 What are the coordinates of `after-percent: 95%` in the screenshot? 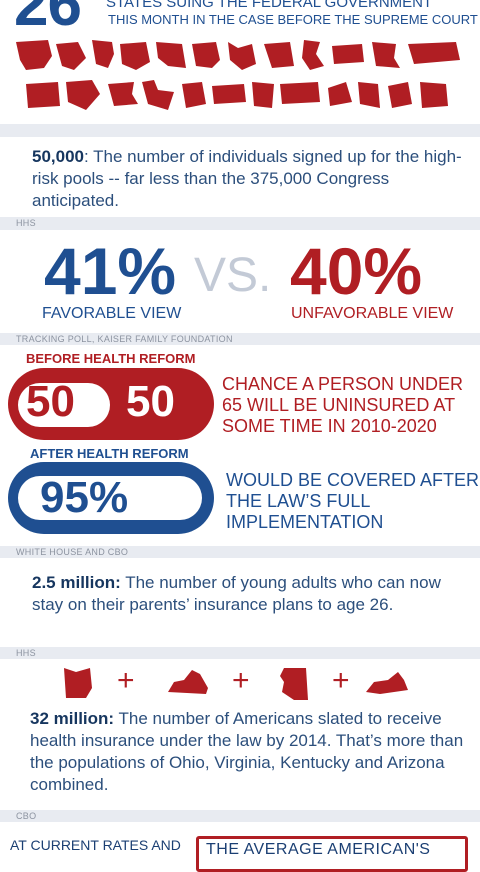 It's located at (84, 497).